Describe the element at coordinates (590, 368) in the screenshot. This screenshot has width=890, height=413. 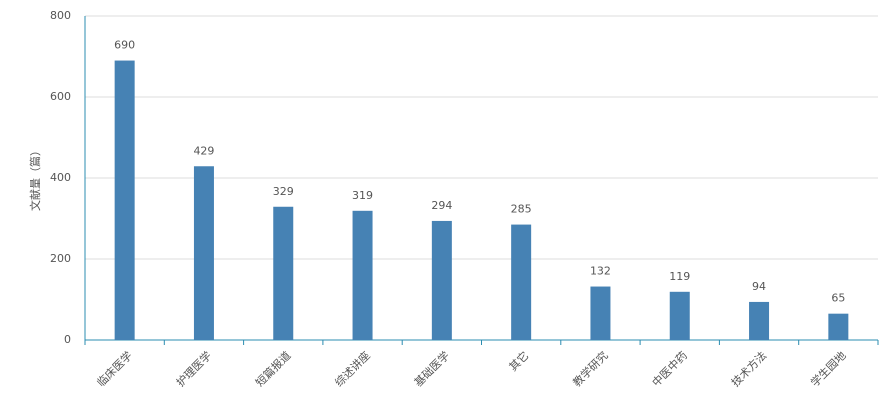
I see `x-tick-label: 教学研究` at that location.